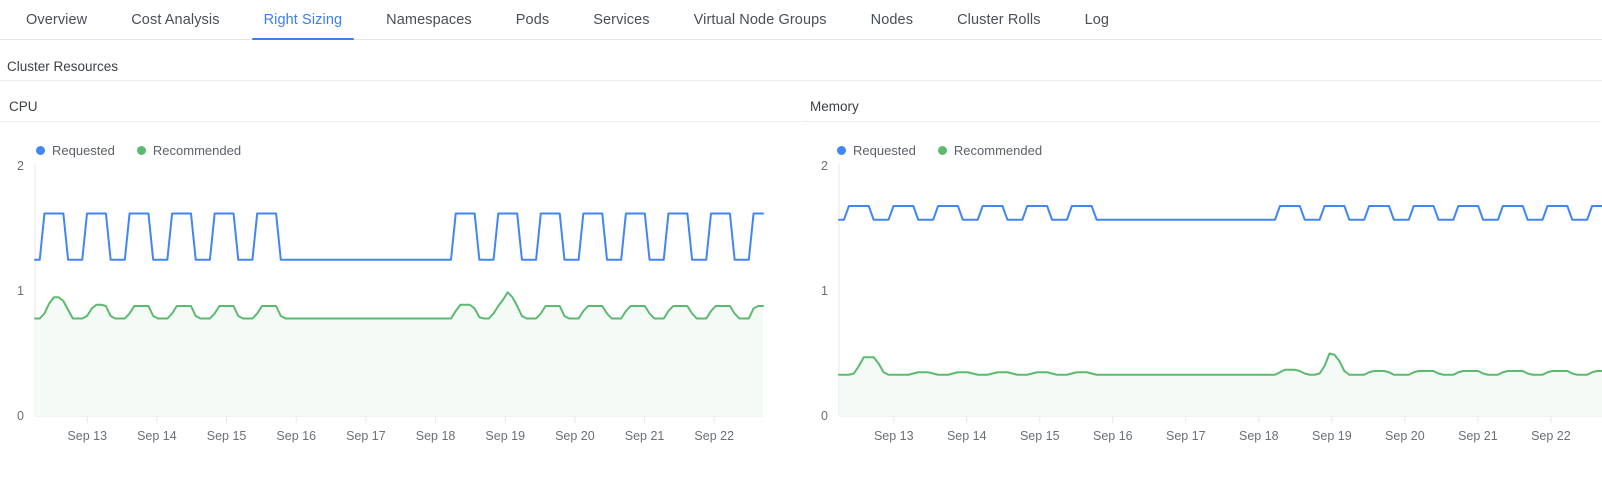  I want to click on tab-label: Services, so click(621, 19).